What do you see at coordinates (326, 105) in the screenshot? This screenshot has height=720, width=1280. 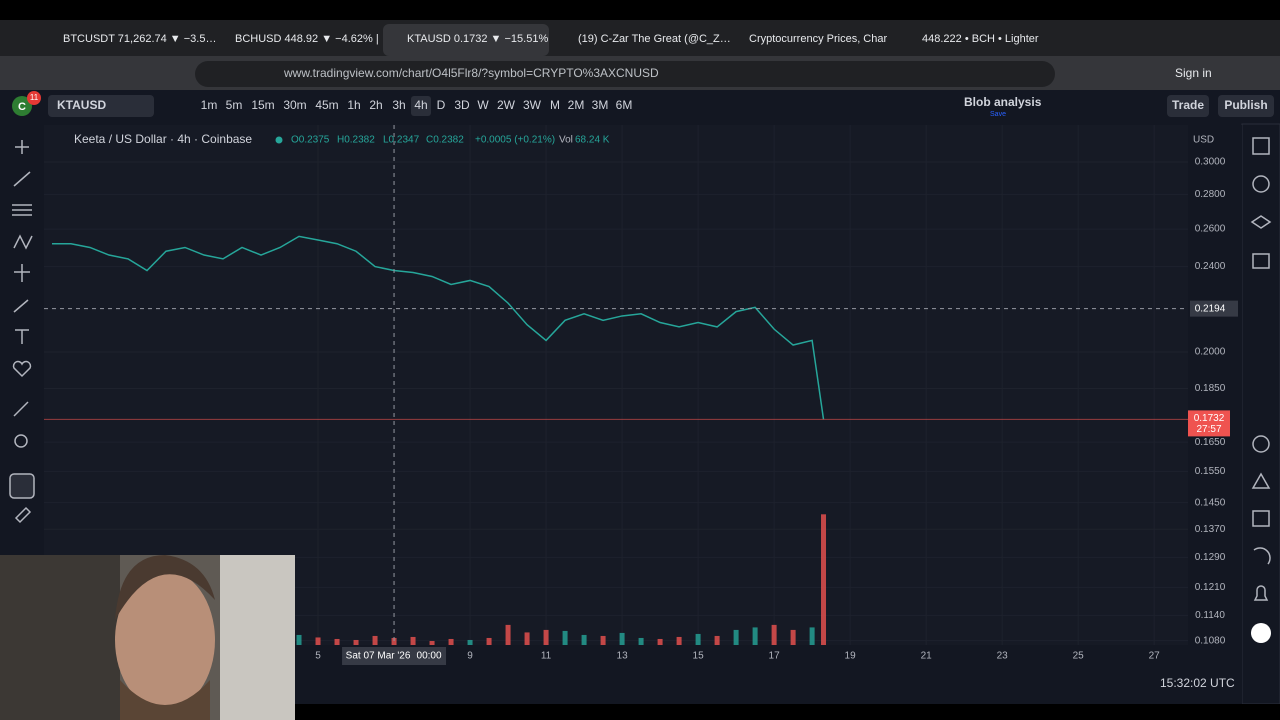 I see `timeframe: 45m` at bounding box center [326, 105].